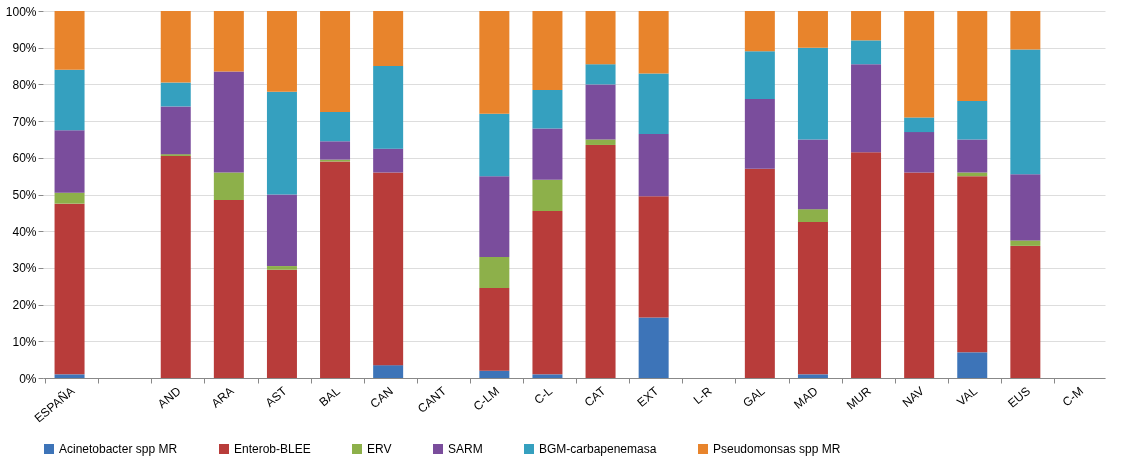 This screenshot has width=1132, height=475. Describe the element at coordinates (702, 395) in the screenshot. I see `x-tick-label: L-R` at that location.